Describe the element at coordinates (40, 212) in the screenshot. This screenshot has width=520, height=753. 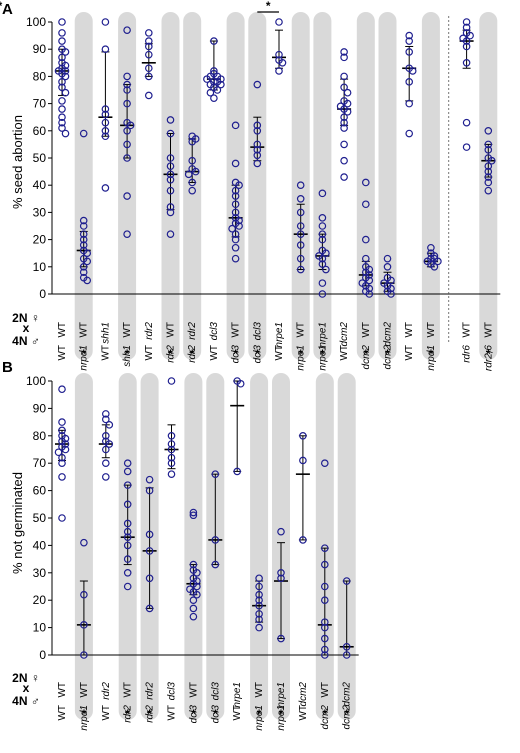
I see `y-tick-label: 30` at that location.